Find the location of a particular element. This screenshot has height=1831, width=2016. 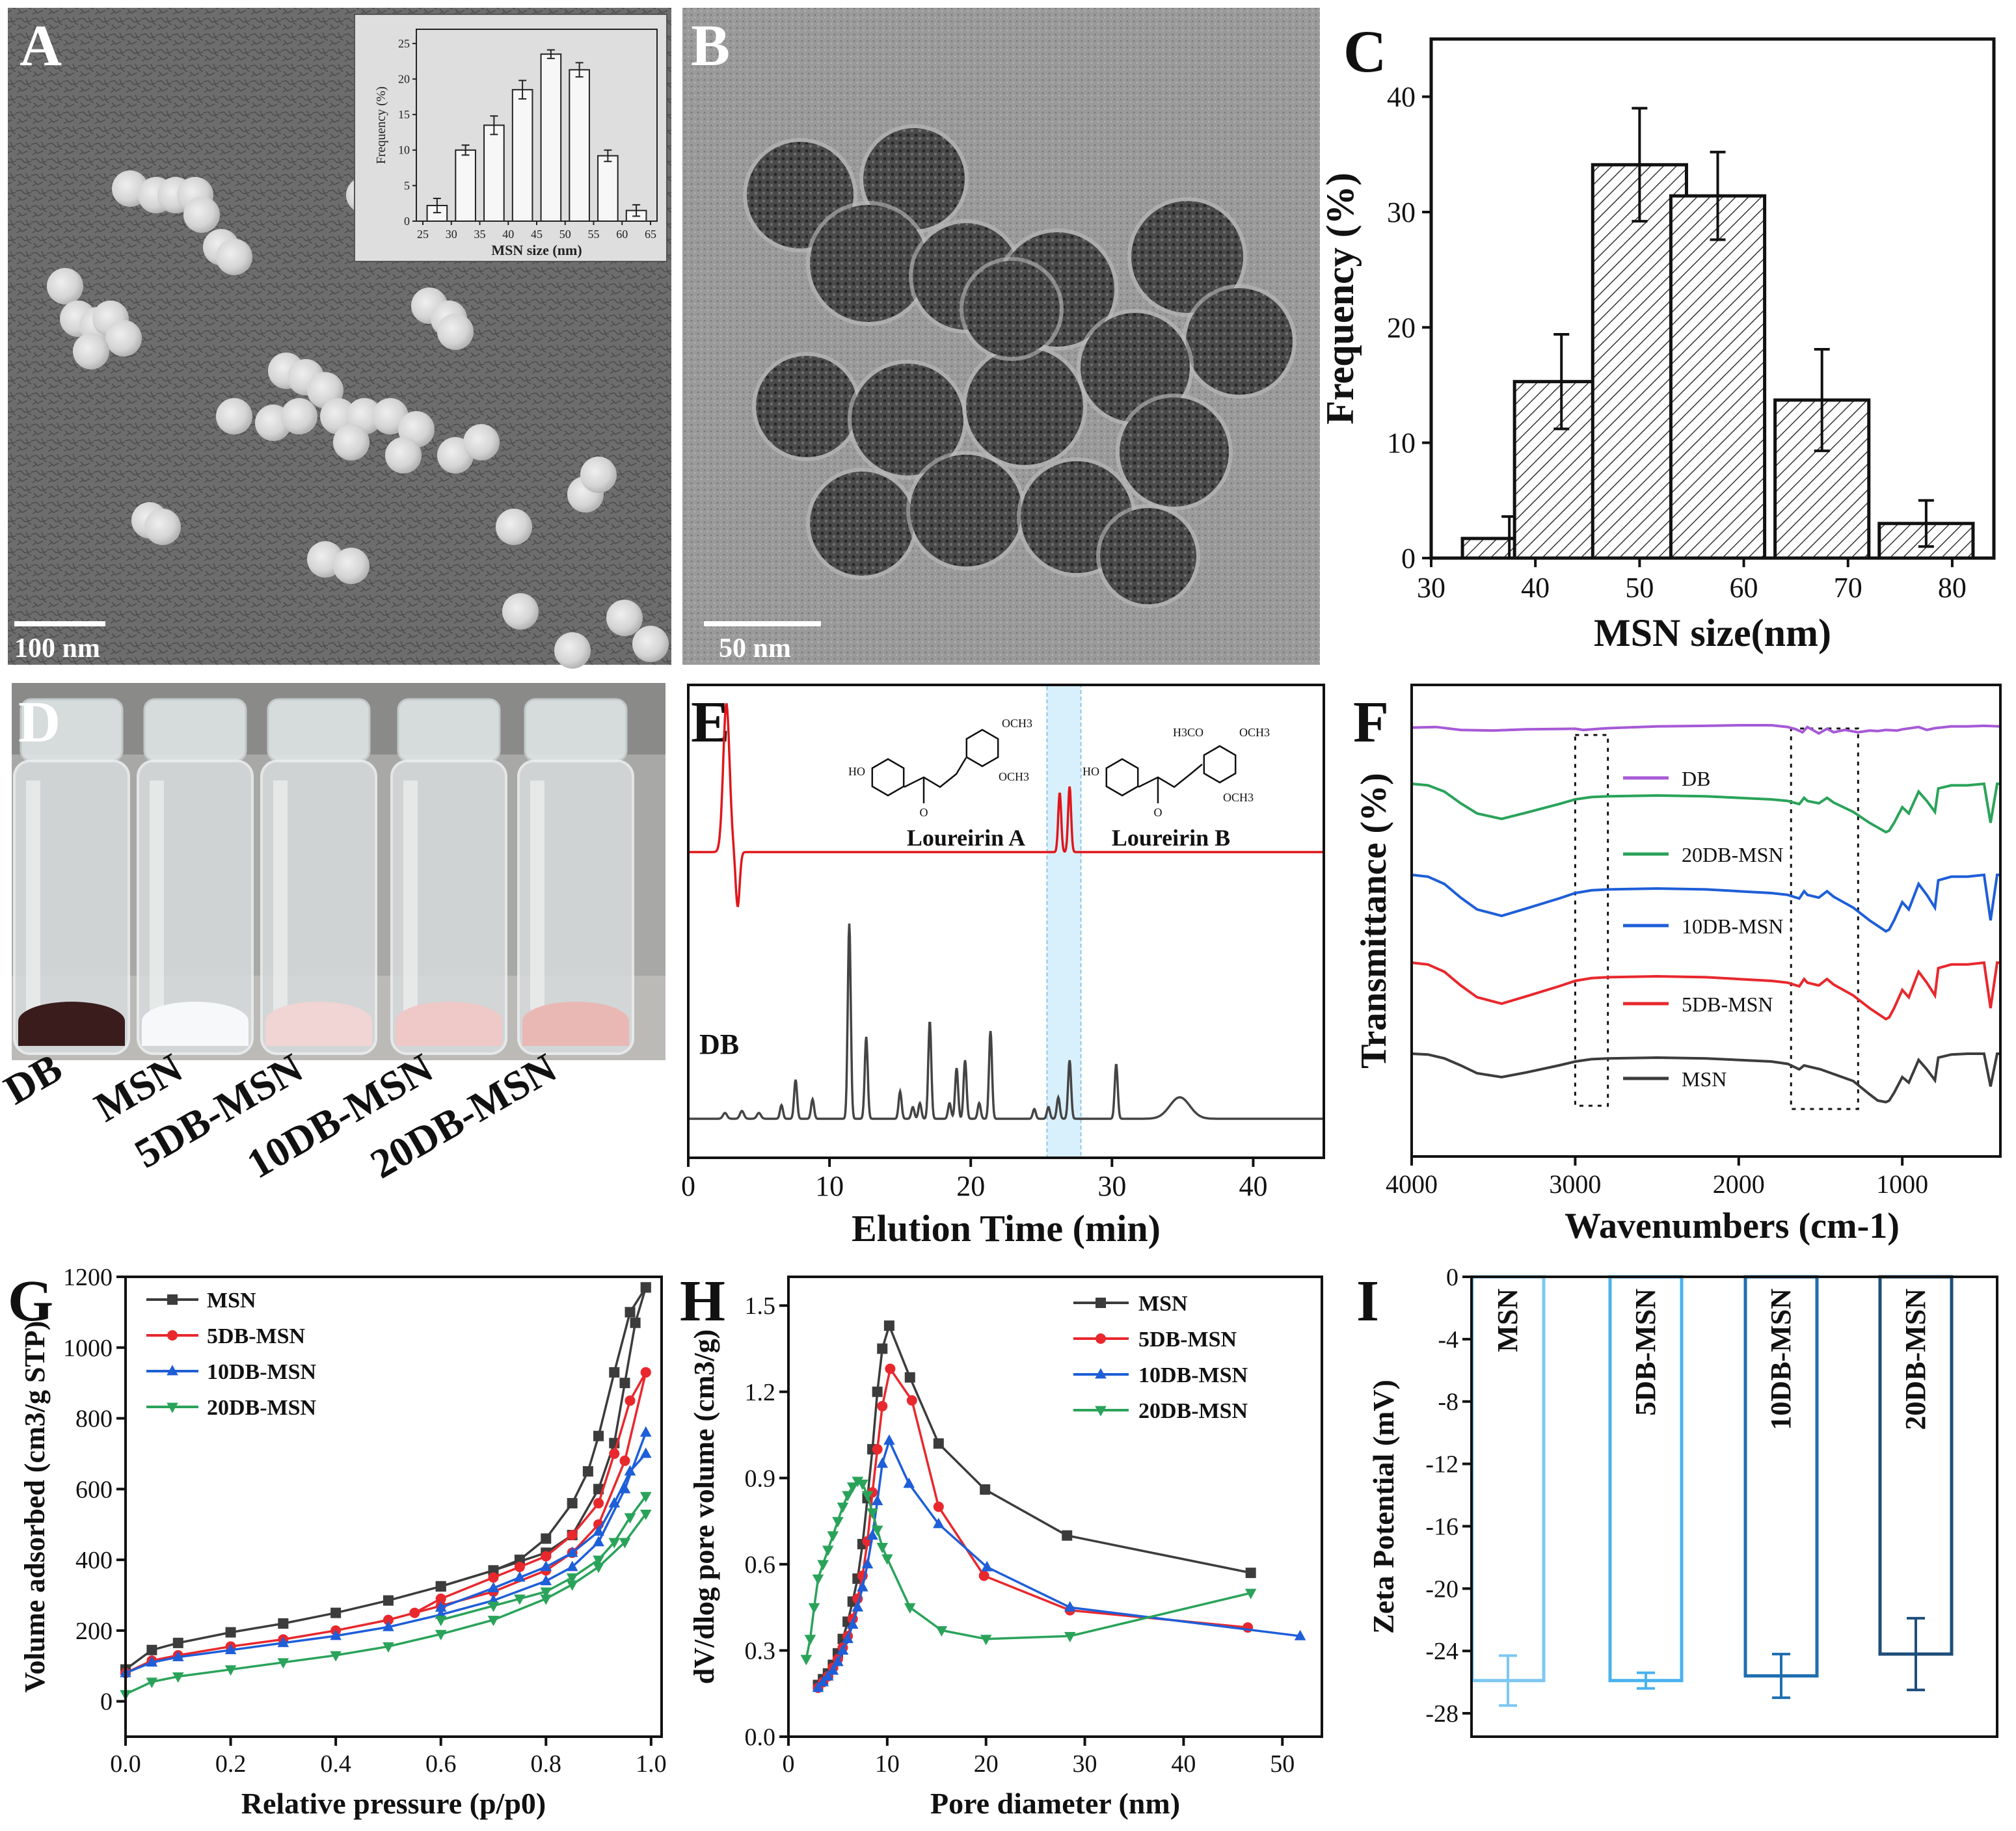

inset-y-tick-label: 25 is located at coordinates (404, 43).